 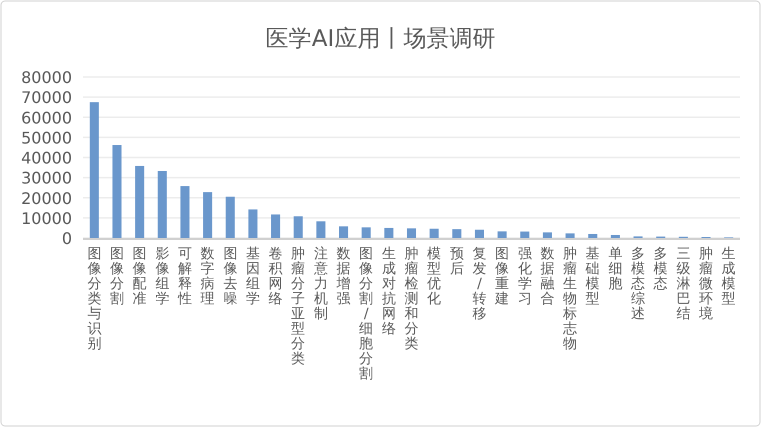 What do you see at coordinates (457, 261) in the screenshot?
I see `x-tick-label: 预后` at bounding box center [457, 261].